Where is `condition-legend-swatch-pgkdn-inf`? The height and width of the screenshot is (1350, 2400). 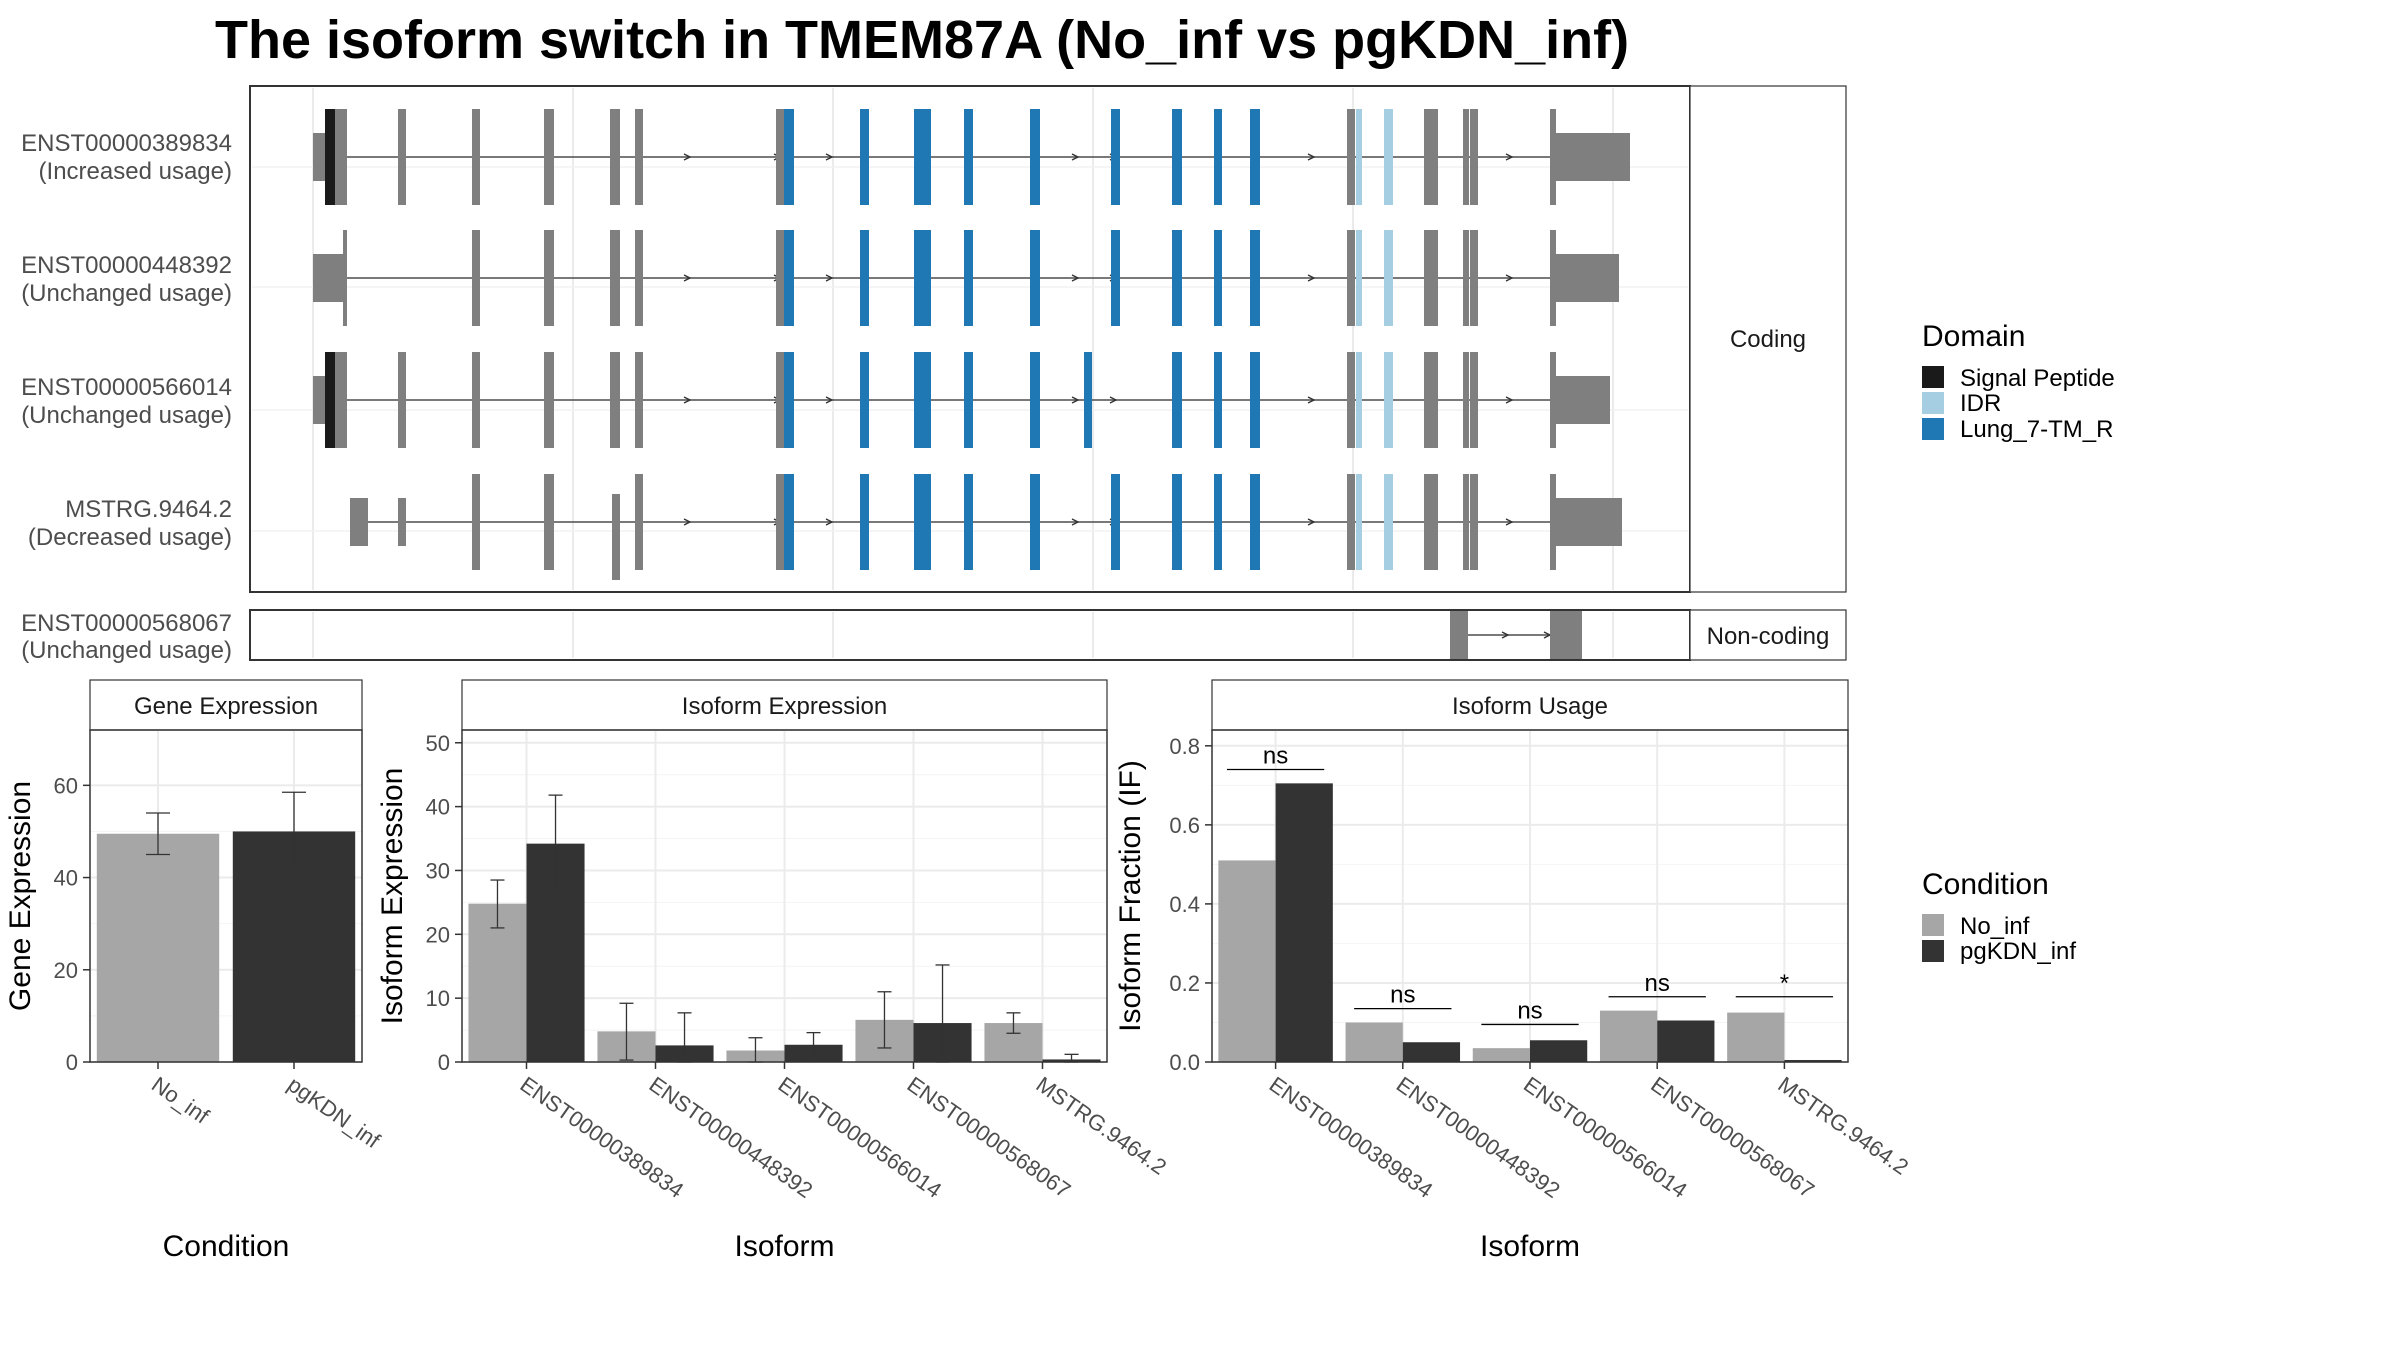
condition-legend-swatch-pgkdn-inf is located at coordinates (1933, 951).